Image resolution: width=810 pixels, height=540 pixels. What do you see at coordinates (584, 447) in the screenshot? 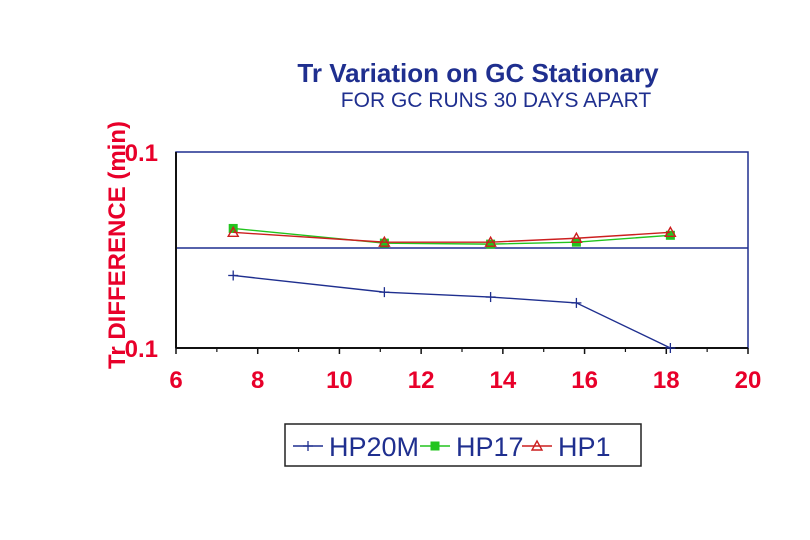
I see `legend-label: HP1` at bounding box center [584, 447].